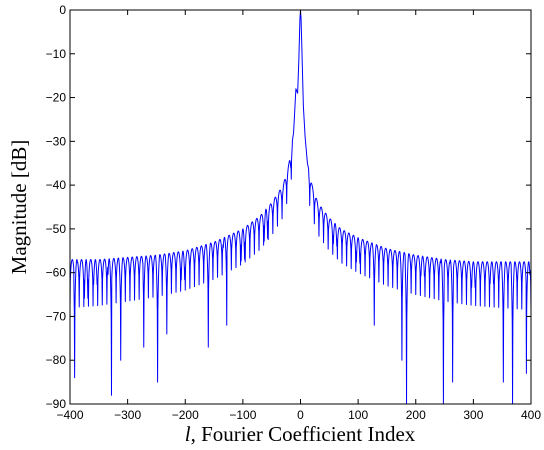  Describe the element at coordinates (56, 229) in the screenshot. I see `y-tick-label: −50` at that location.